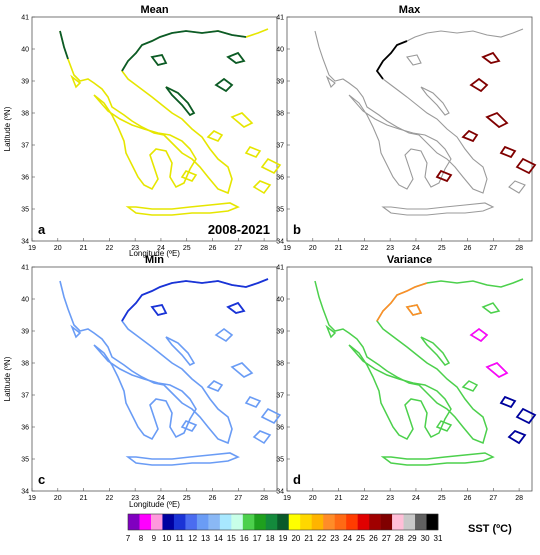  I want to click on panel-d-magenta-coast, so click(489, 353).